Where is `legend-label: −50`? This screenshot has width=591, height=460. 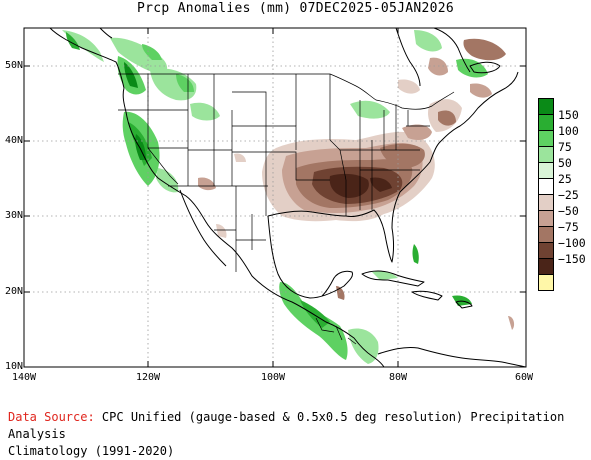
legend-label: −50 is located at coordinates (568, 211).